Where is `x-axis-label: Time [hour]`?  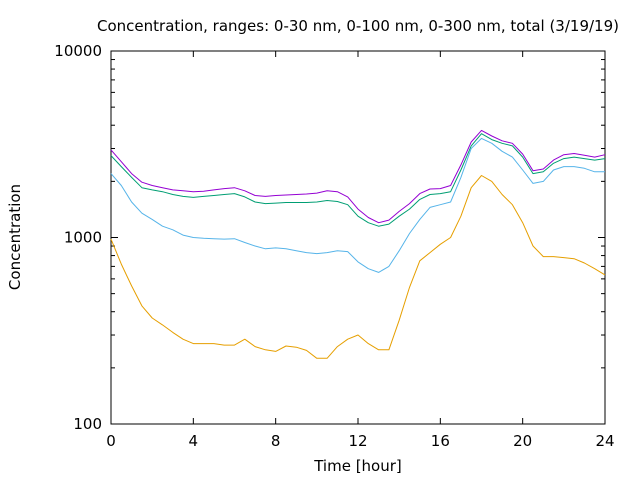
x-axis-label: Time [hour] is located at coordinates (357, 466).